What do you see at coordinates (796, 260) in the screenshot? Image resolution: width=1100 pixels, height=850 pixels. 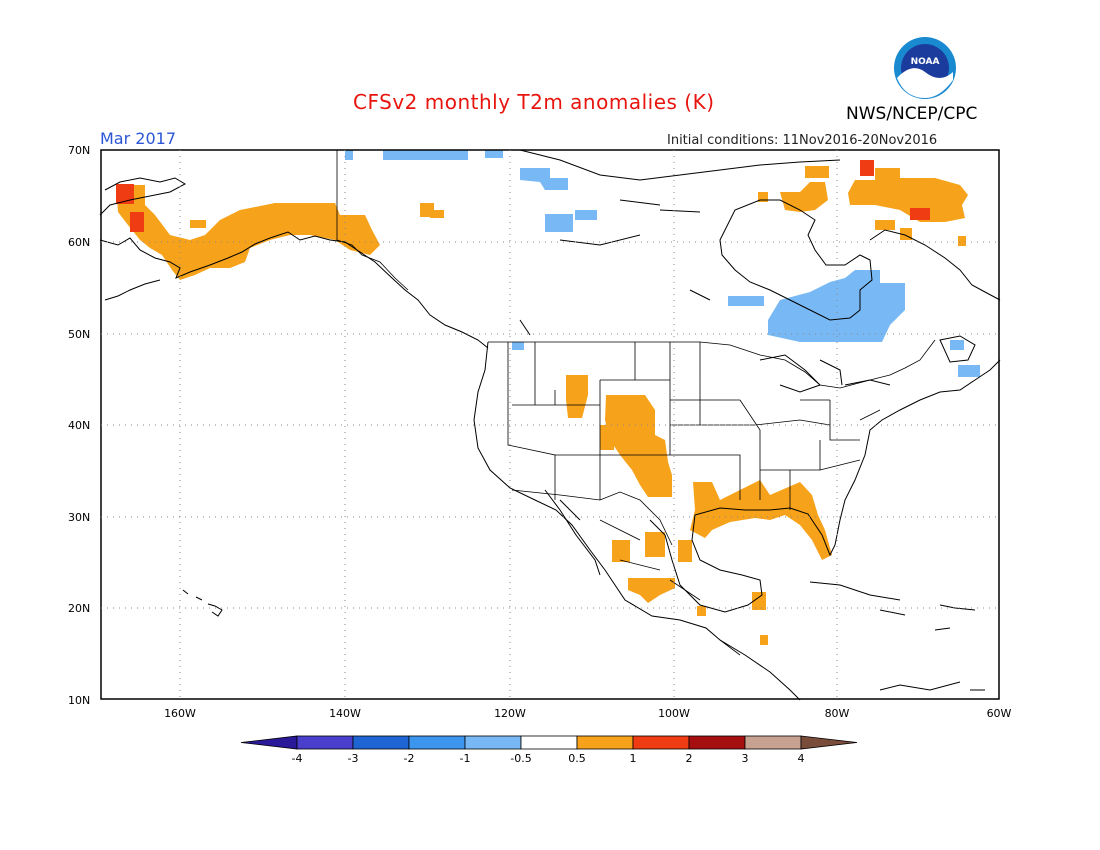 I see `coastline-hudson-bay` at bounding box center [796, 260].